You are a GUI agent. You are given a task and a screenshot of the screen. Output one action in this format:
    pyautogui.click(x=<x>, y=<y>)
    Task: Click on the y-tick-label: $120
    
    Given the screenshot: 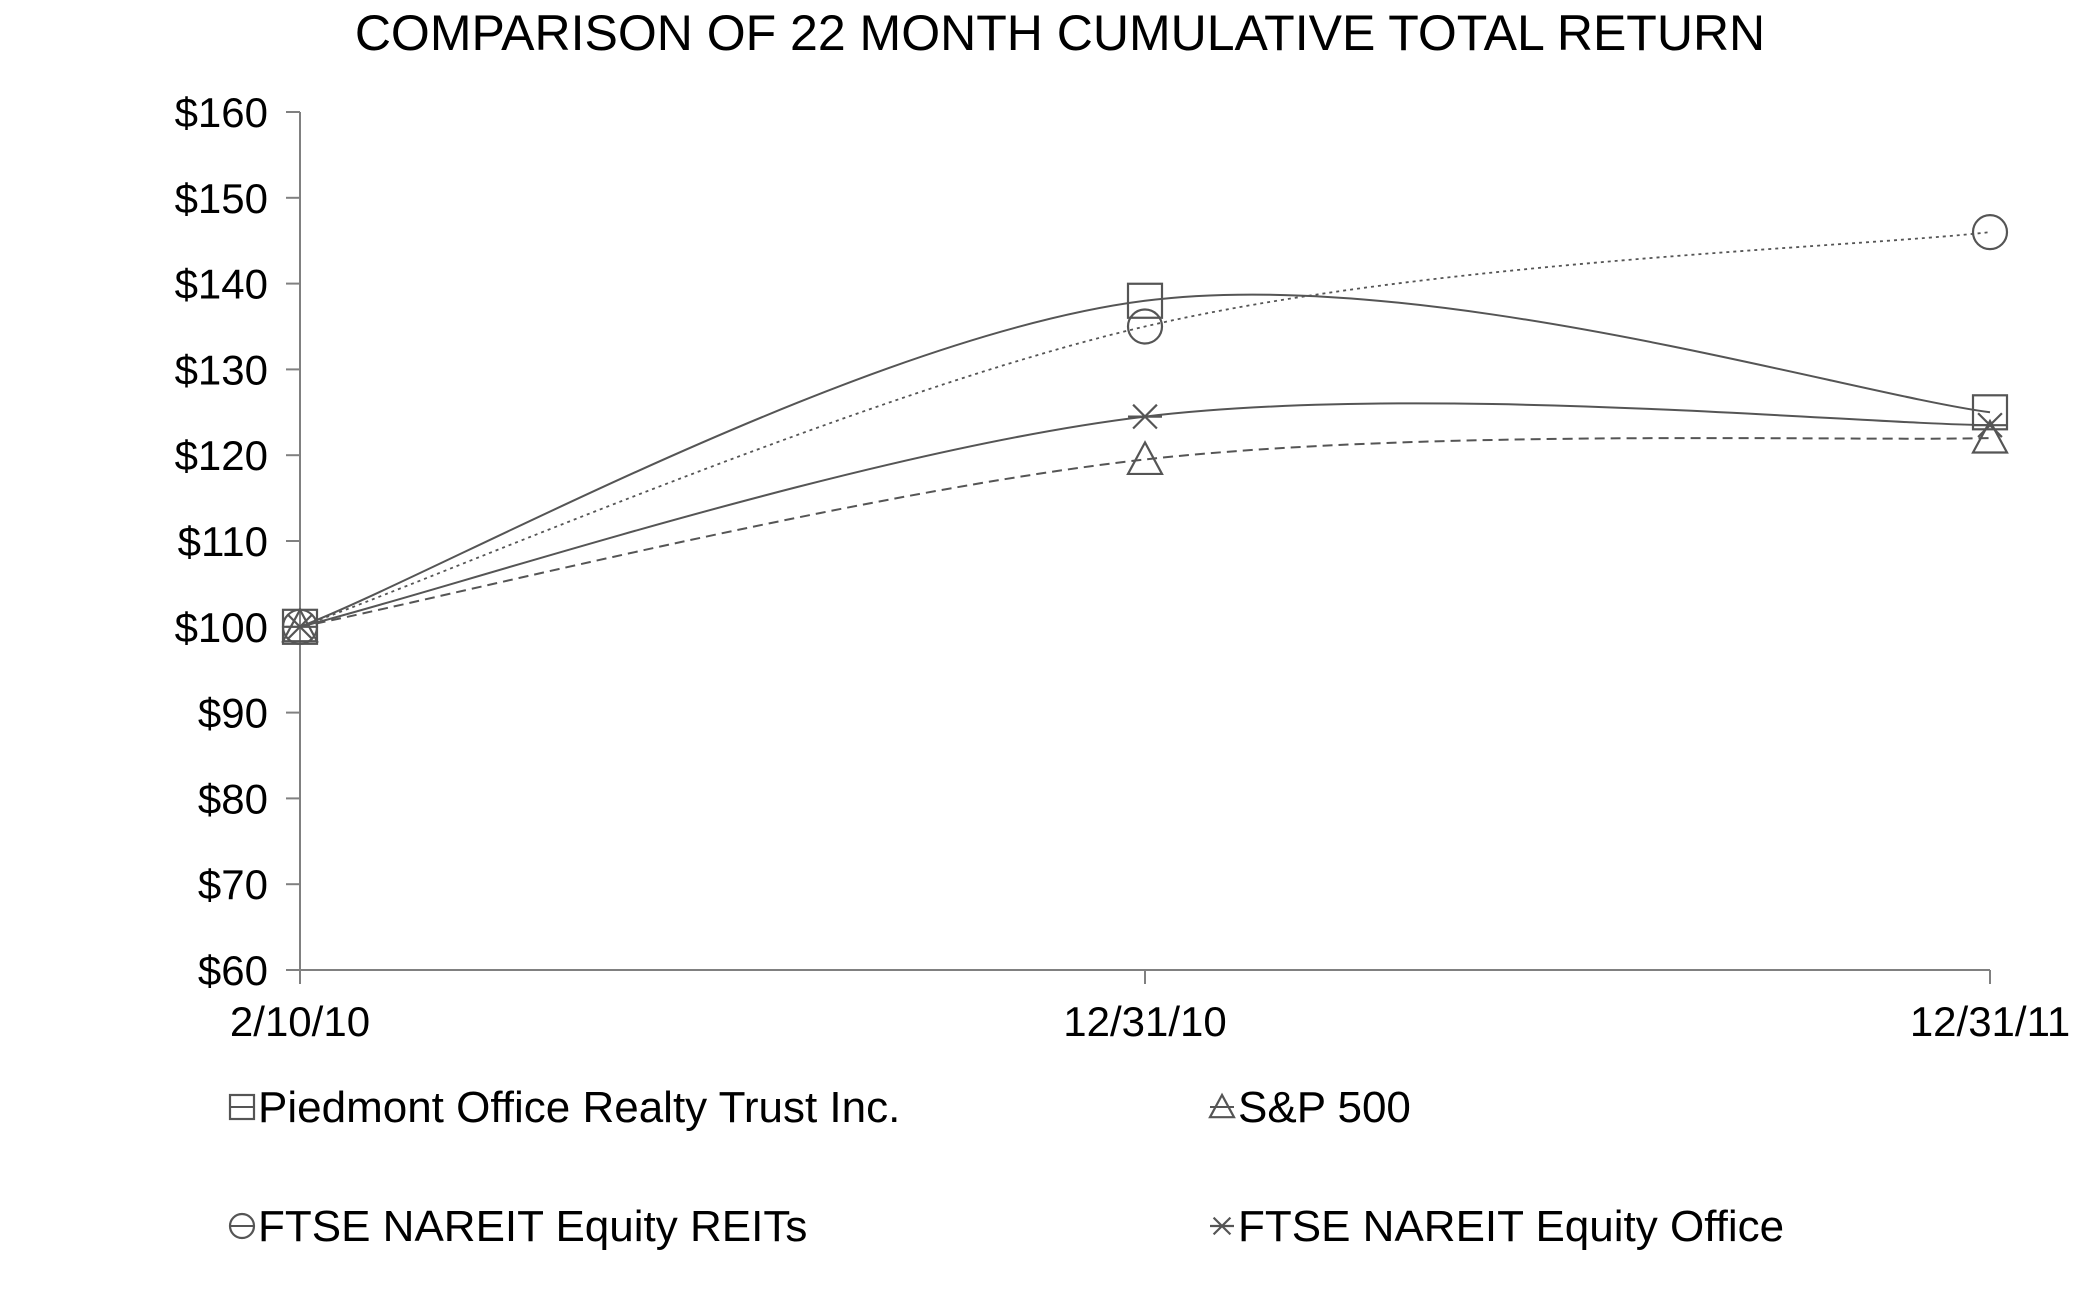 What is the action you would take?
    pyautogui.click(x=221, y=455)
    